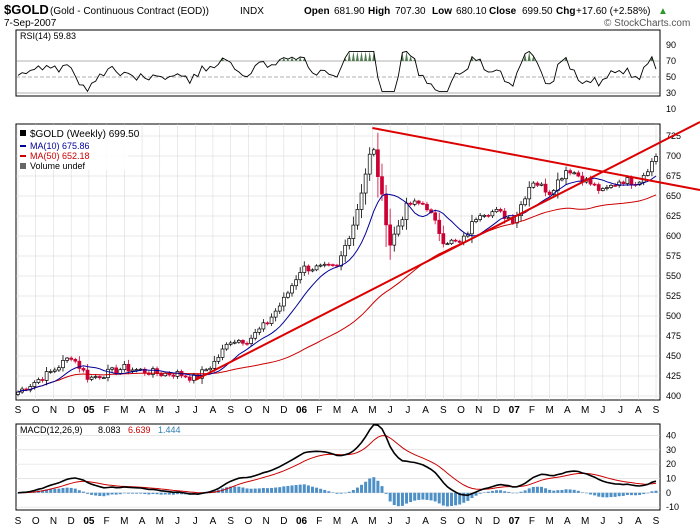 The height and width of the screenshot is (530, 700). I want to click on low-value: 680.10, so click(471, 11).